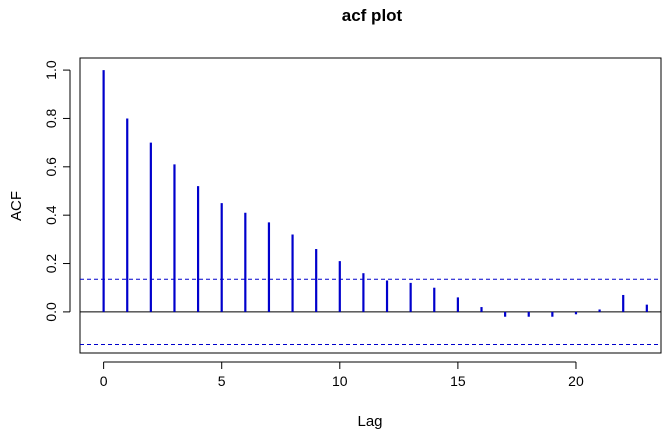  I want to click on y-tick-label: 0.4, so click(51, 215).